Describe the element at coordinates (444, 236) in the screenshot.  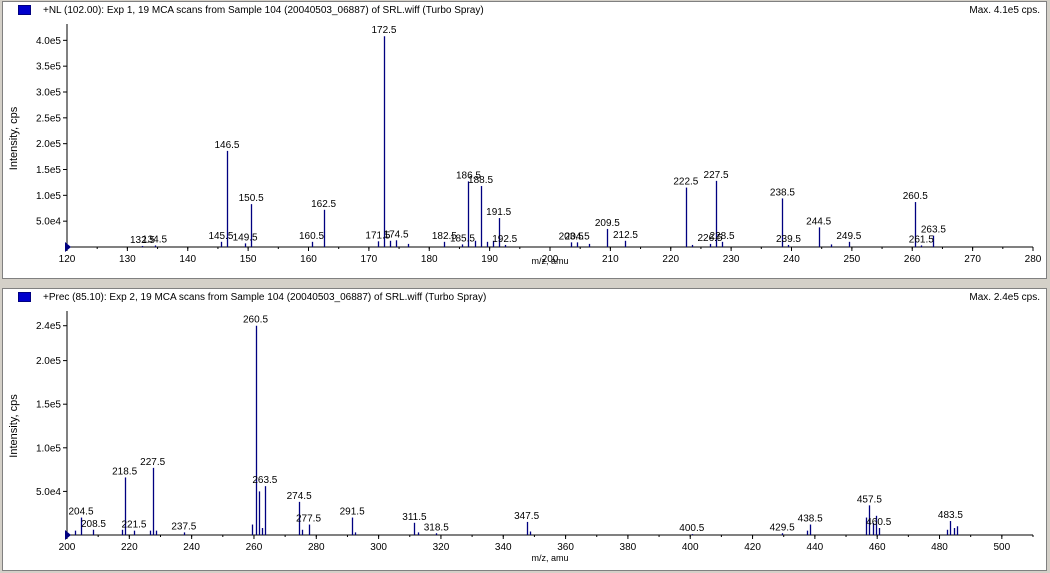
I see `peak-label: 182.5` at that location.